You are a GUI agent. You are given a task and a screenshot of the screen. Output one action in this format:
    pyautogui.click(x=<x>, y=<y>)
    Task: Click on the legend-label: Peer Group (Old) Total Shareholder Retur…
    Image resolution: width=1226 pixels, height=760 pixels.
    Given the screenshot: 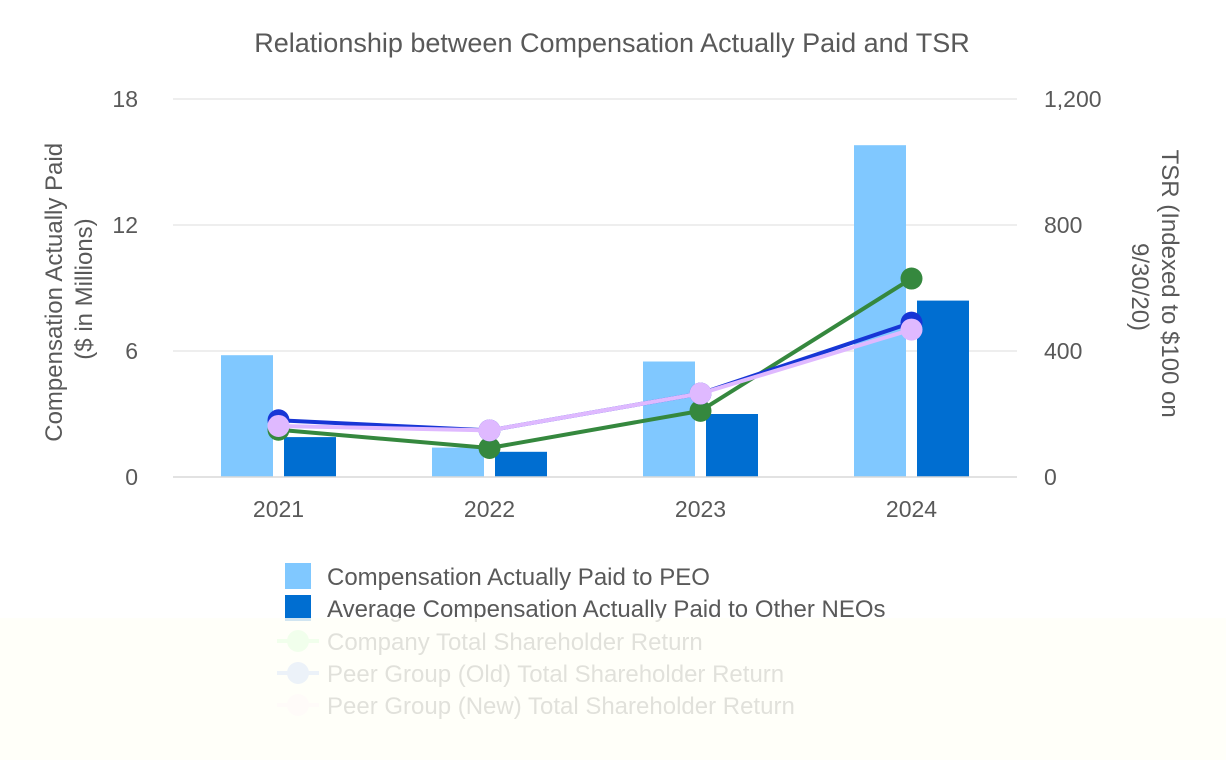 What is the action you would take?
    pyautogui.click(x=555, y=674)
    